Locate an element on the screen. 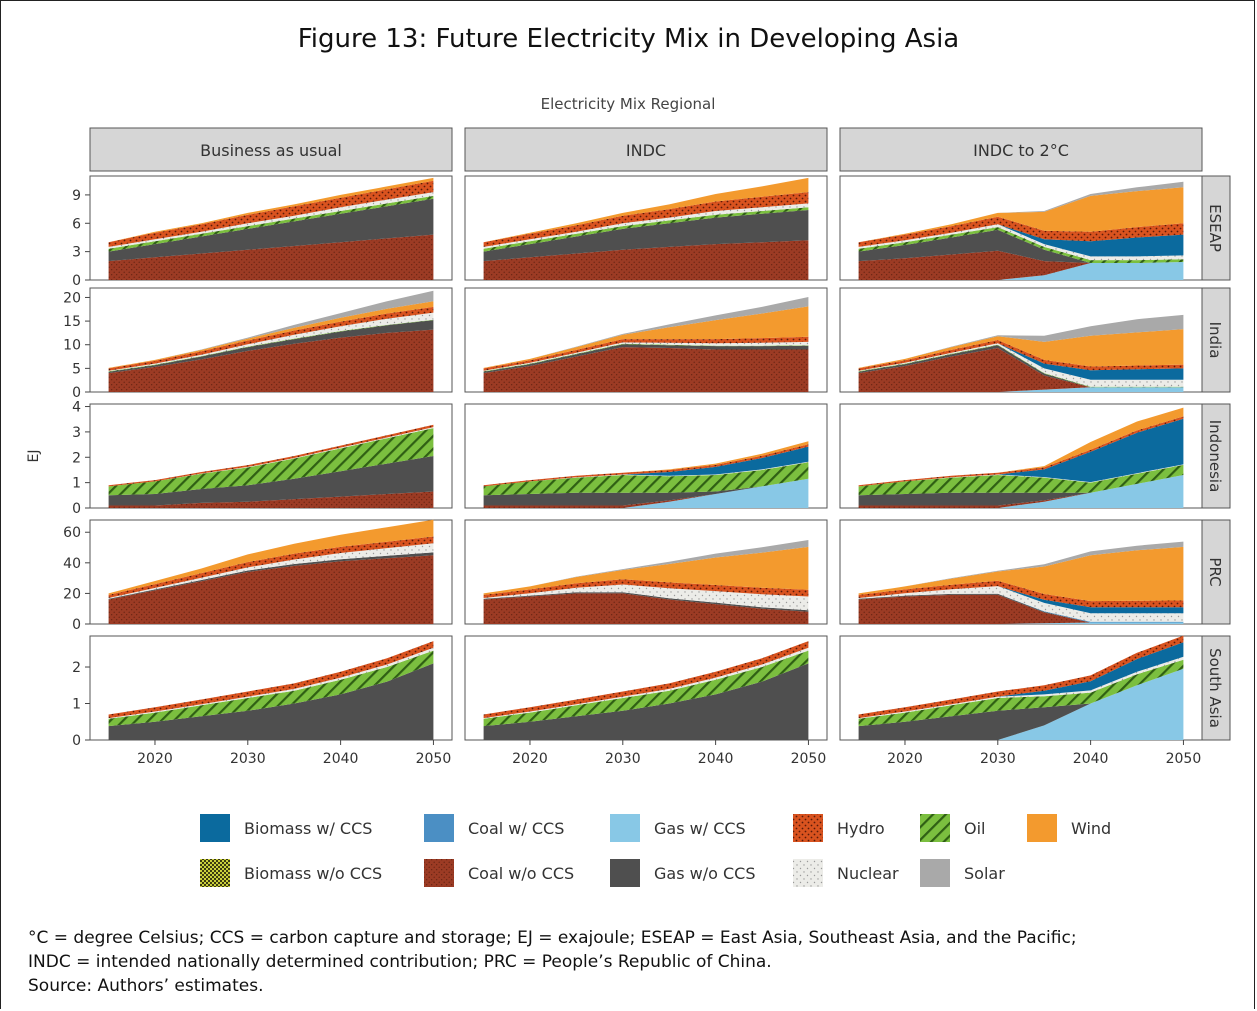  area-solar-eseap-indc-to-2-c is located at coordinates (1021, 212).